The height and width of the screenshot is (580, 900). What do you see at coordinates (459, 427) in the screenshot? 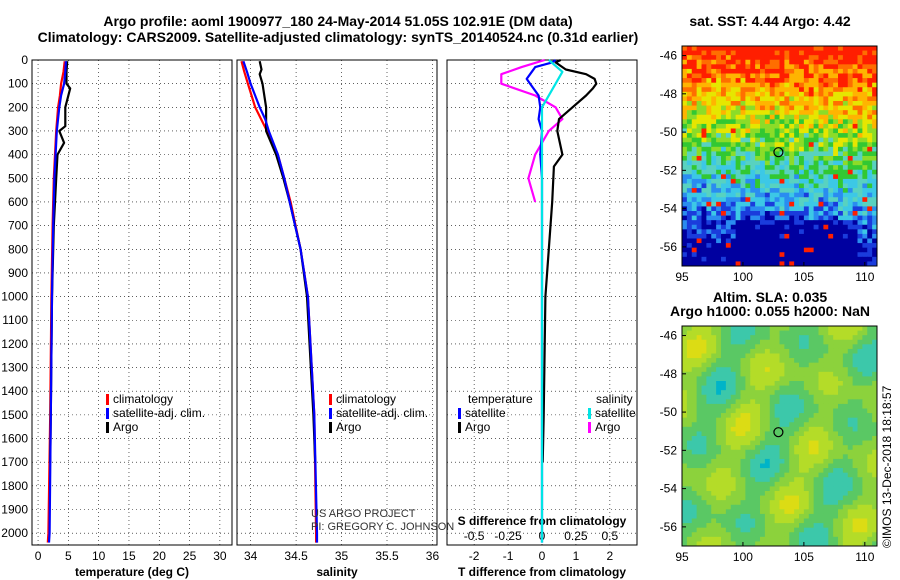
I see `legend-tdiff-argo-swatch` at bounding box center [459, 427].